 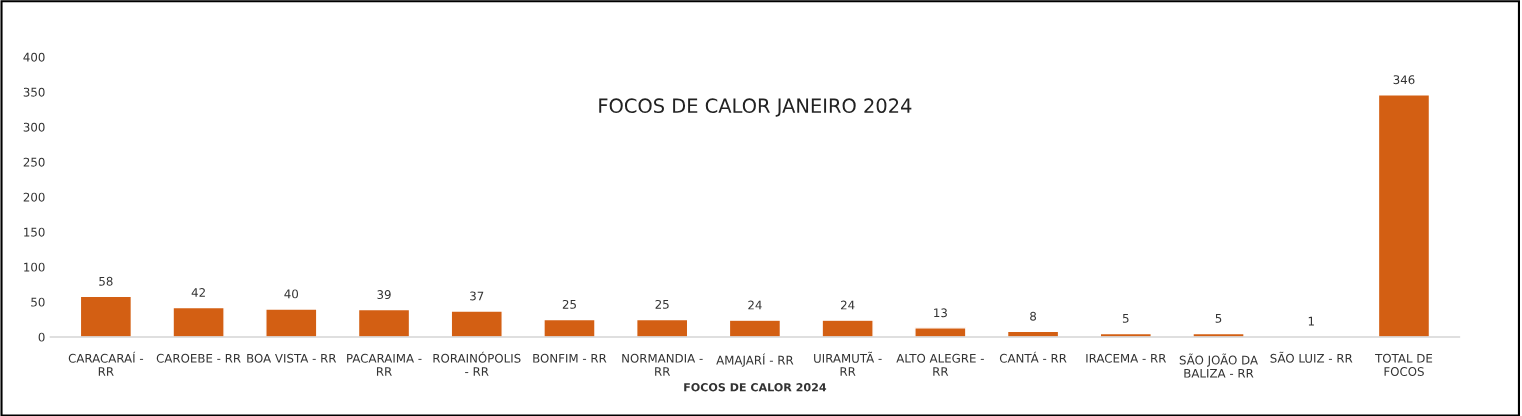 I want to click on y-tick-label: 250, so click(x=34, y=162).